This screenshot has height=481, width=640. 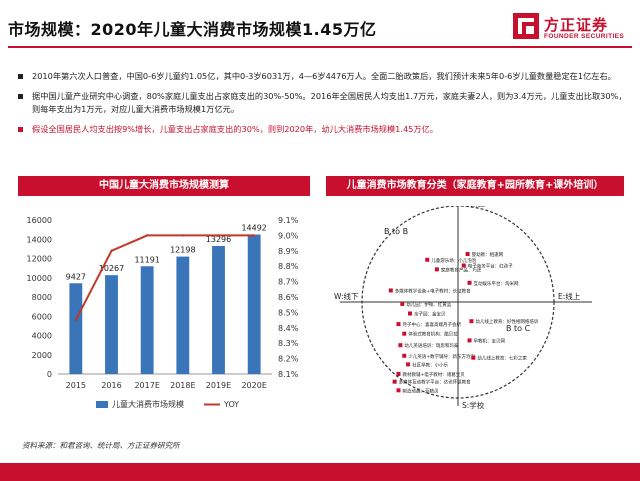 What do you see at coordinates (441, 356) in the screenshot?
I see `point-label: 少儿英语+数学辅导：新东方泡泡` at bounding box center [441, 356].